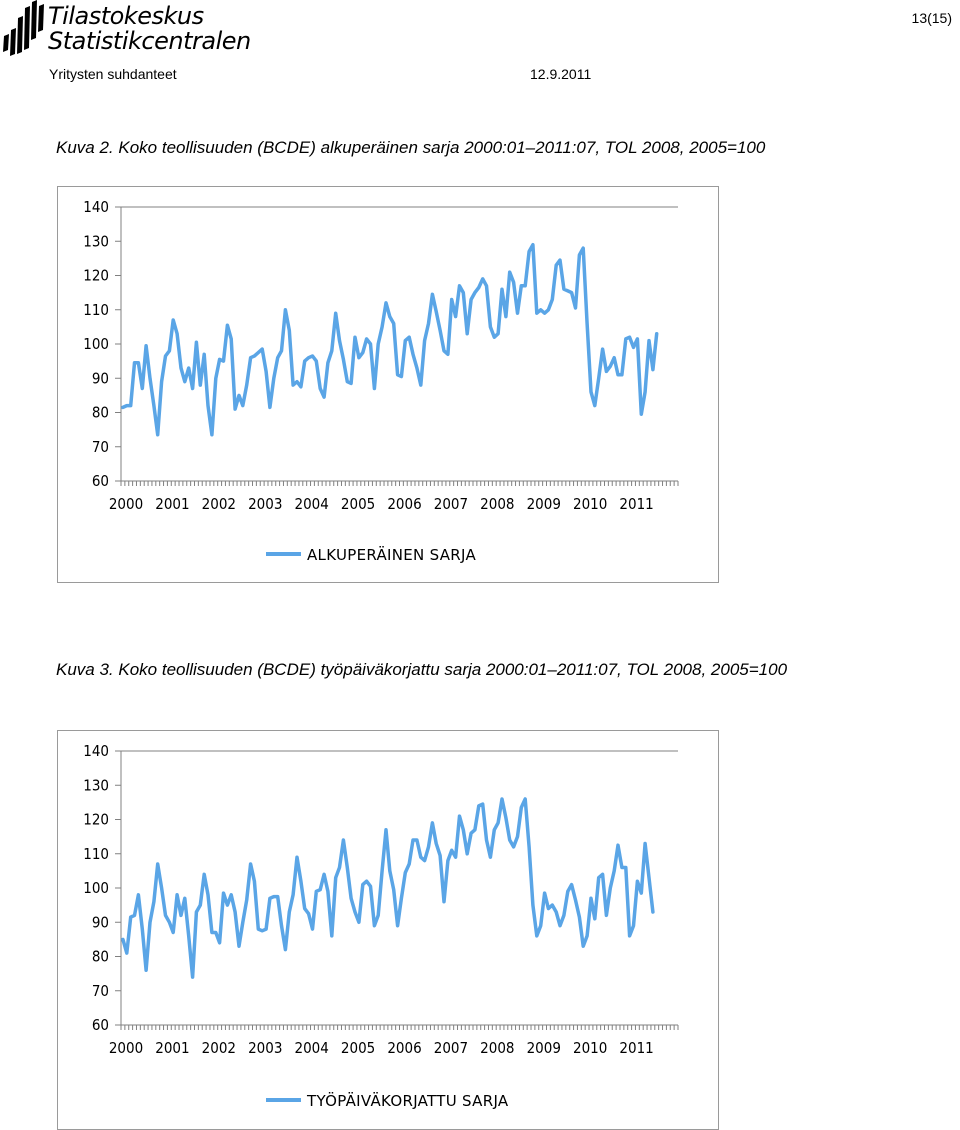  I want to click on publication-date: 12.9.2011, so click(561, 74).